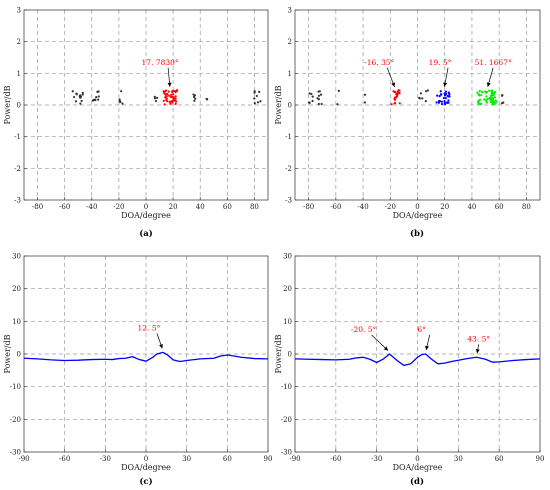  I want to click on x-tick-label: -40, so click(362, 207).